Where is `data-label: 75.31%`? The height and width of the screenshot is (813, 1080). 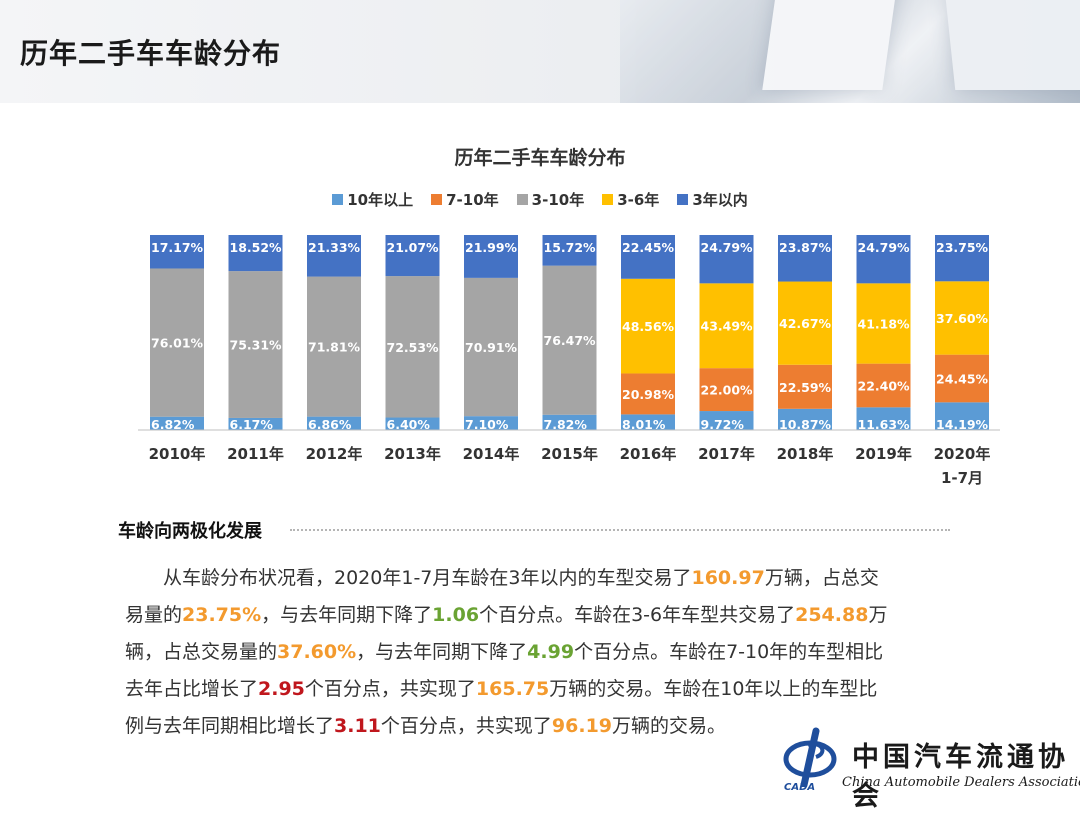 data-label: 75.31% is located at coordinates (256, 345).